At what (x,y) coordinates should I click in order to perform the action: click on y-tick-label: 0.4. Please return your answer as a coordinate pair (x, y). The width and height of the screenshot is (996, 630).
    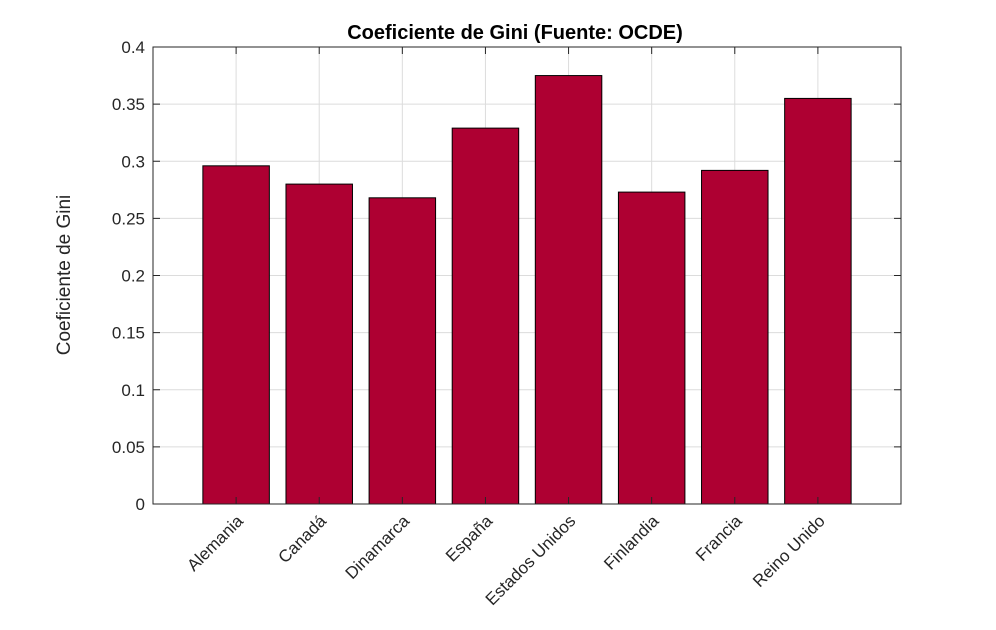
    Looking at the image, I should click on (133, 47).